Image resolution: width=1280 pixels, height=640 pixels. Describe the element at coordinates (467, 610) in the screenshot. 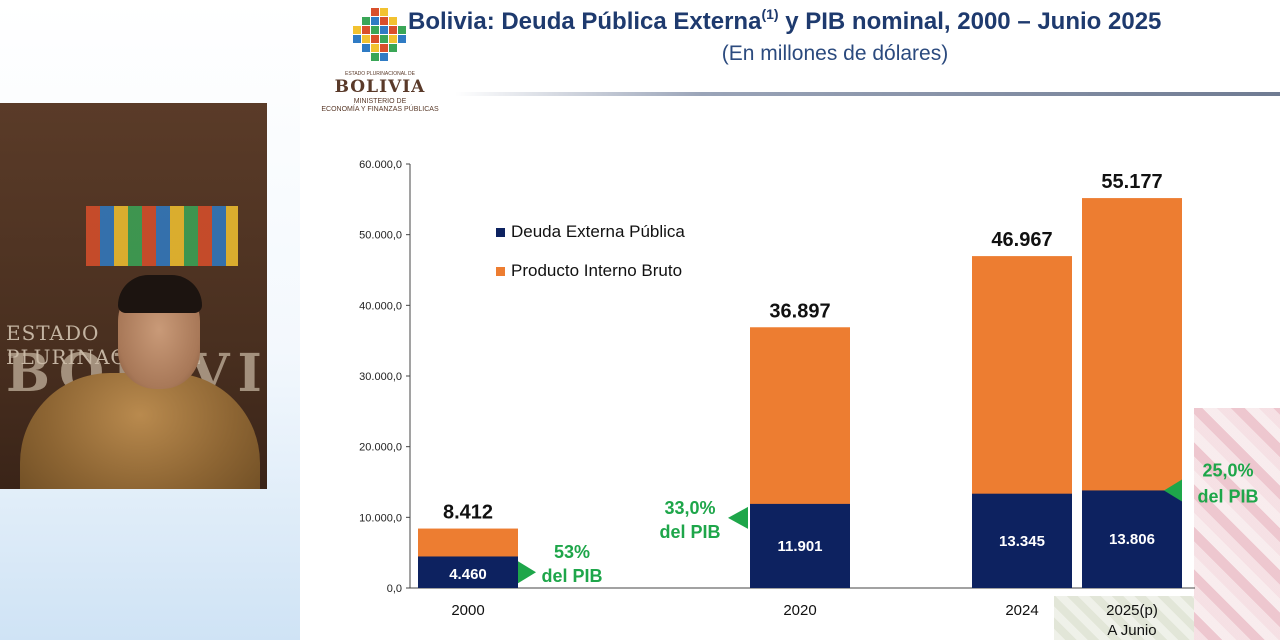

I see `x-tick-label: 2000` at that location.